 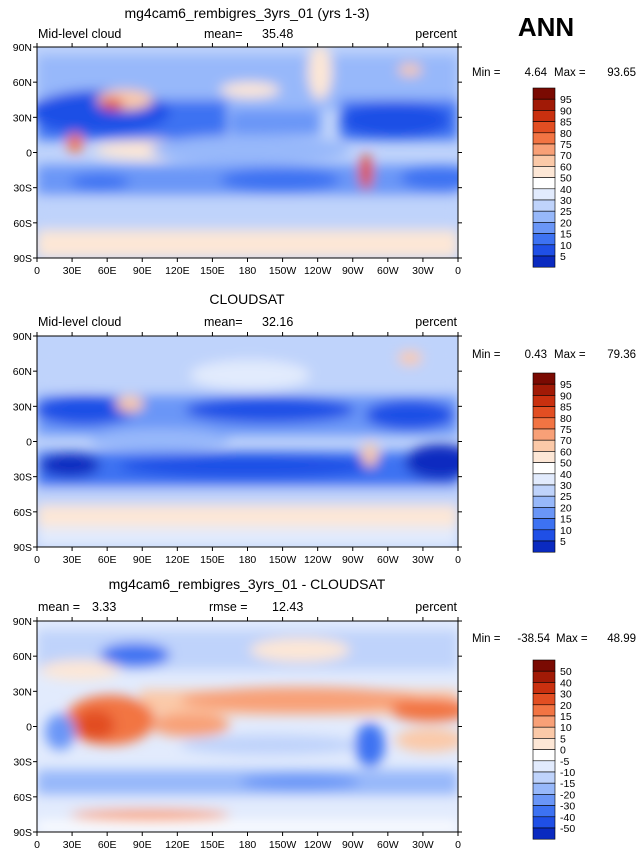 What do you see at coordinates (287, 607) in the screenshot?
I see `rmse-value: 12.43` at bounding box center [287, 607].